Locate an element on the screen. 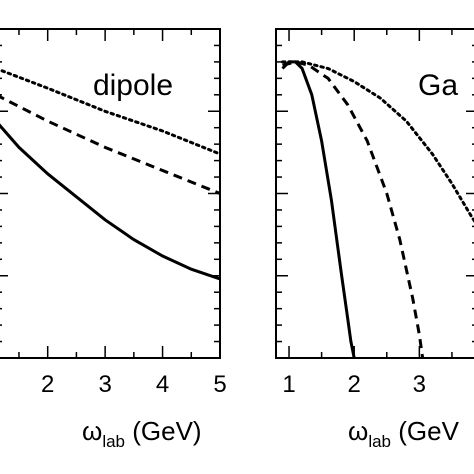 The height and width of the screenshot is (474, 474). series-line-solid is located at coordinates (318, 209).